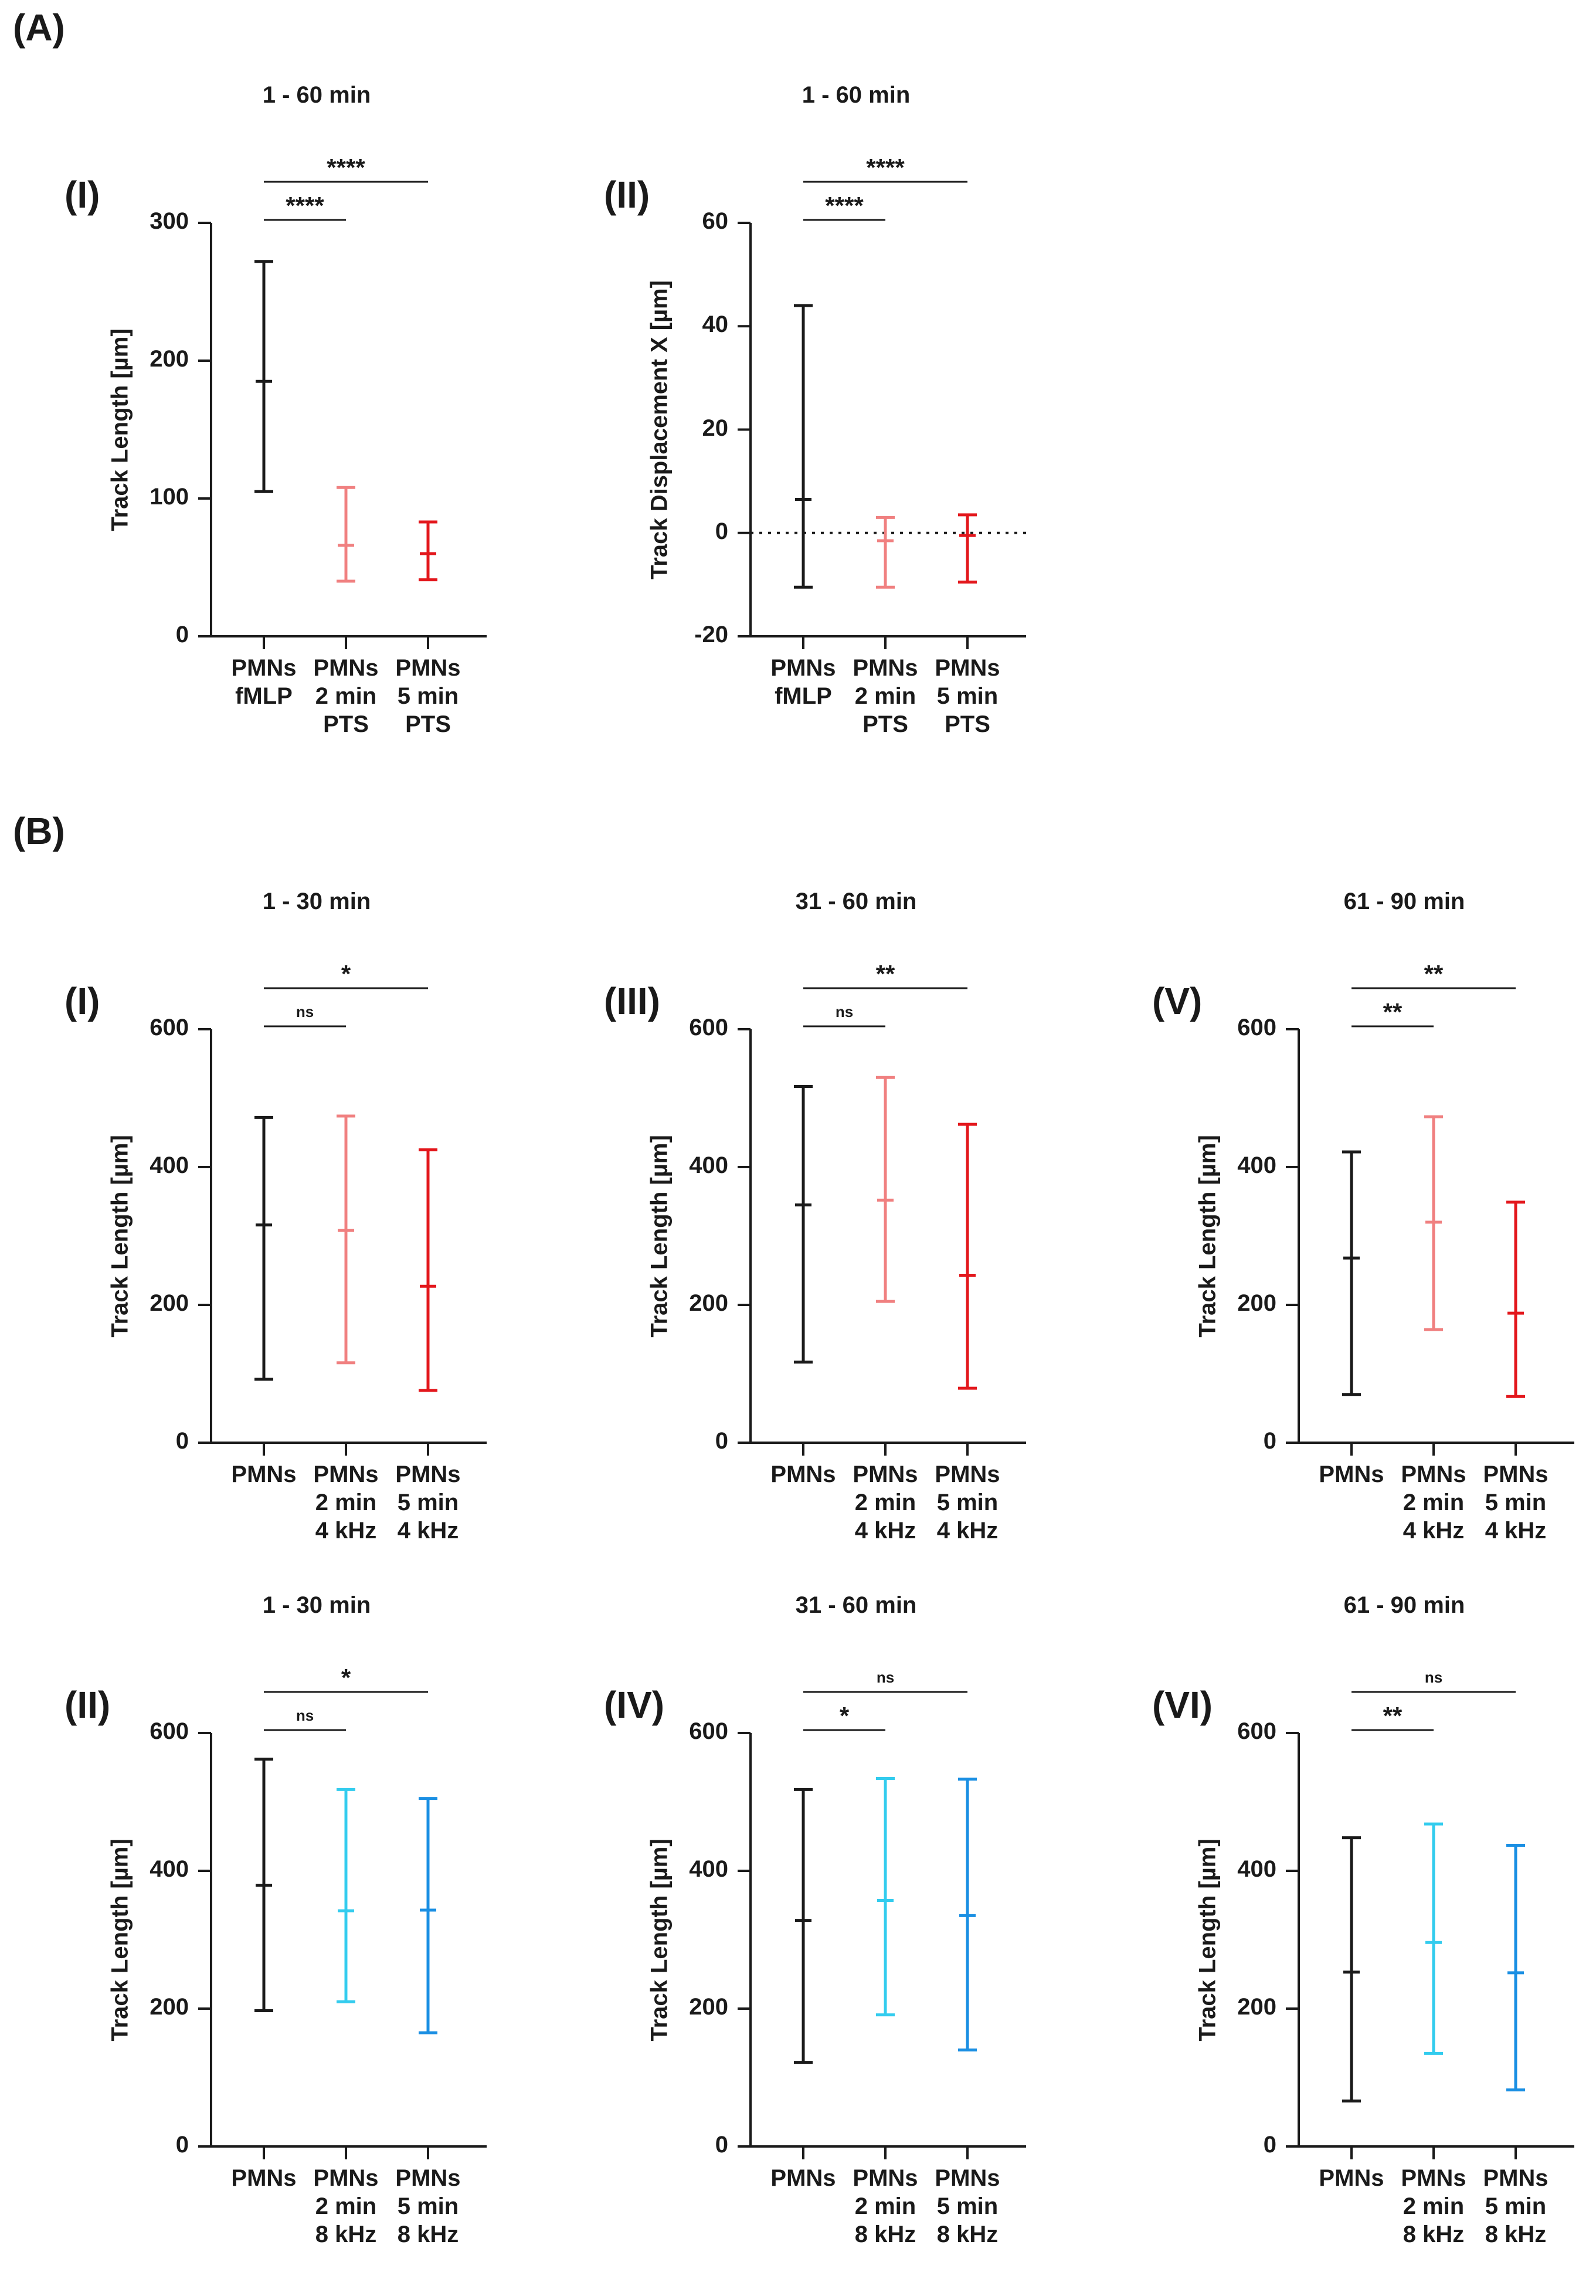 The image size is (1596, 2296). What do you see at coordinates (82, 1001) in the screenshot?
I see `panel-label: (I)` at bounding box center [82, 1001].